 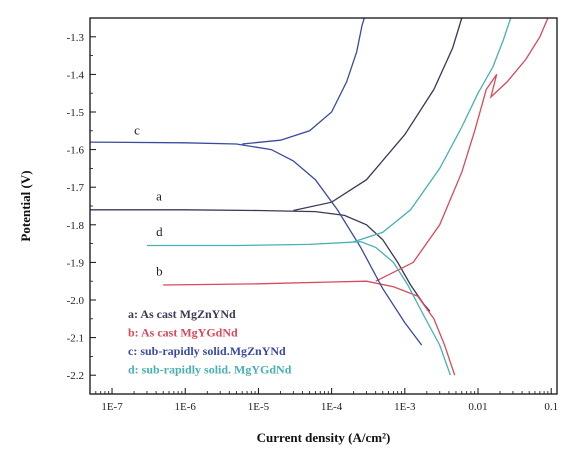 What do you see at coordinates (186, 407) in the screenshot?
I see `x-tick-label: 1E-6` at bounding box center [186, 407].